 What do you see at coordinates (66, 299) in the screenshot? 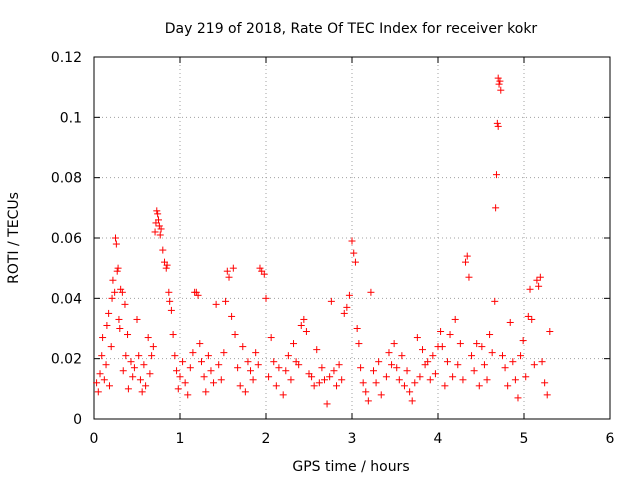
I see `y-tick-label: 0.04` at bounding box center [66, 299].